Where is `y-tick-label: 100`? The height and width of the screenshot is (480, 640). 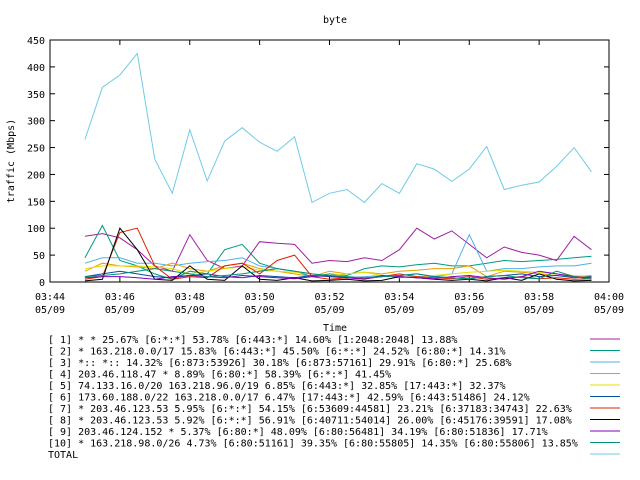 y-tick-label: 100 is located at coordinates (36, 229).